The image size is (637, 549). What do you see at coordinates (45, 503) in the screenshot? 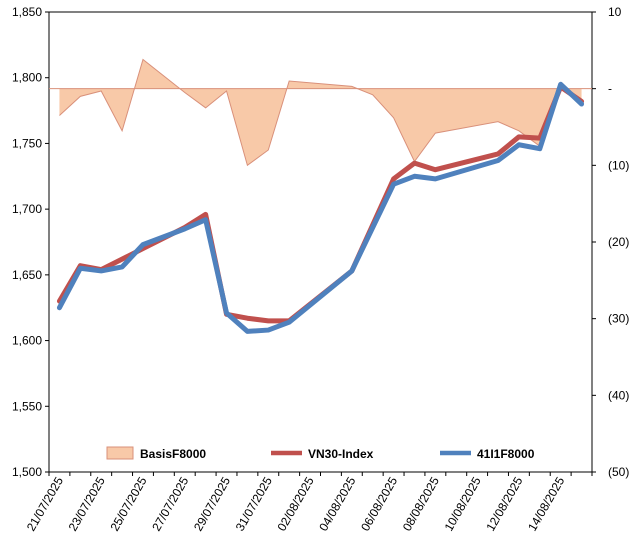
I see `x-tick-label: 21/07/2025` at bounding box center [45, 503].